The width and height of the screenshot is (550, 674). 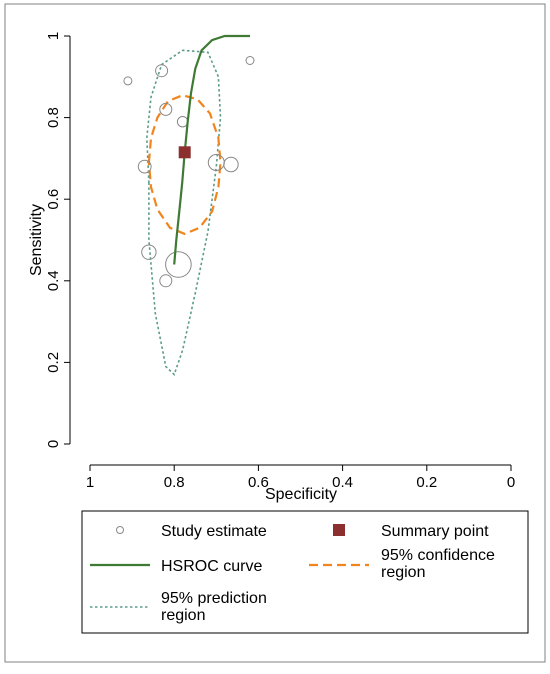 I want to click on y-tick-label: 1, so click(x=53, y=36).